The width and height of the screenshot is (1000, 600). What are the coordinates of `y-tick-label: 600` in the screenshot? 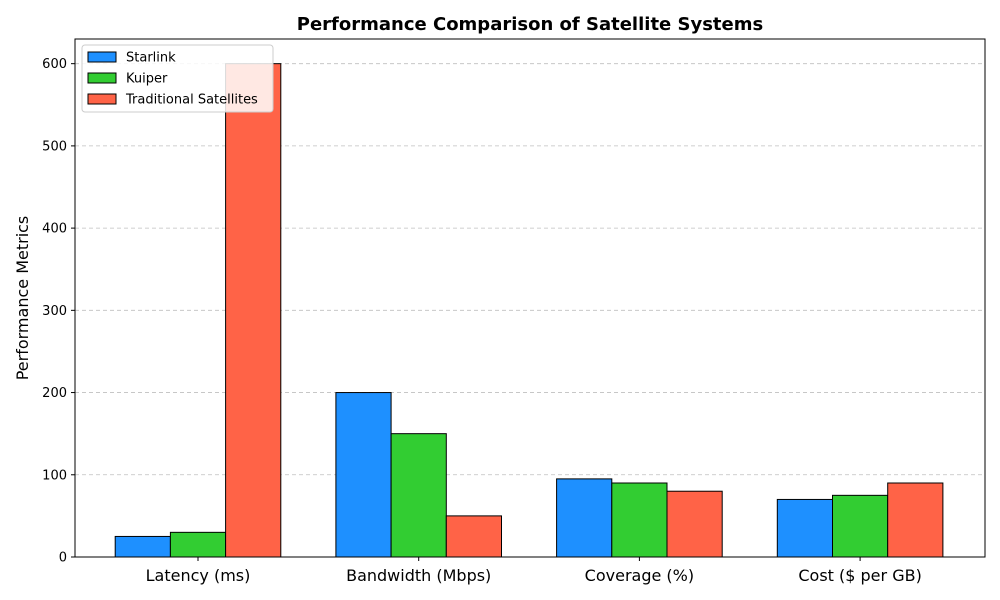 It's located at (54, 64).